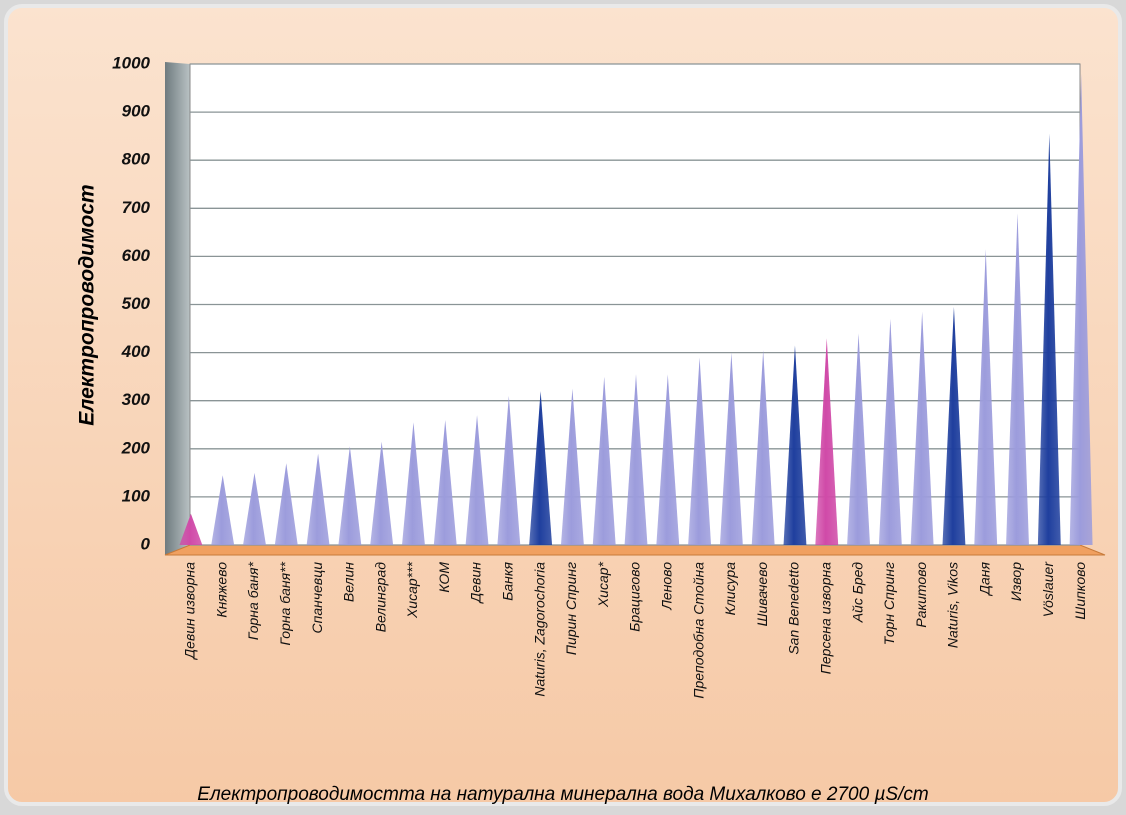  Describe the element at coordinates (190, 611) in the screenshot. I see `x-tick-label: Девин изворна` at that location.